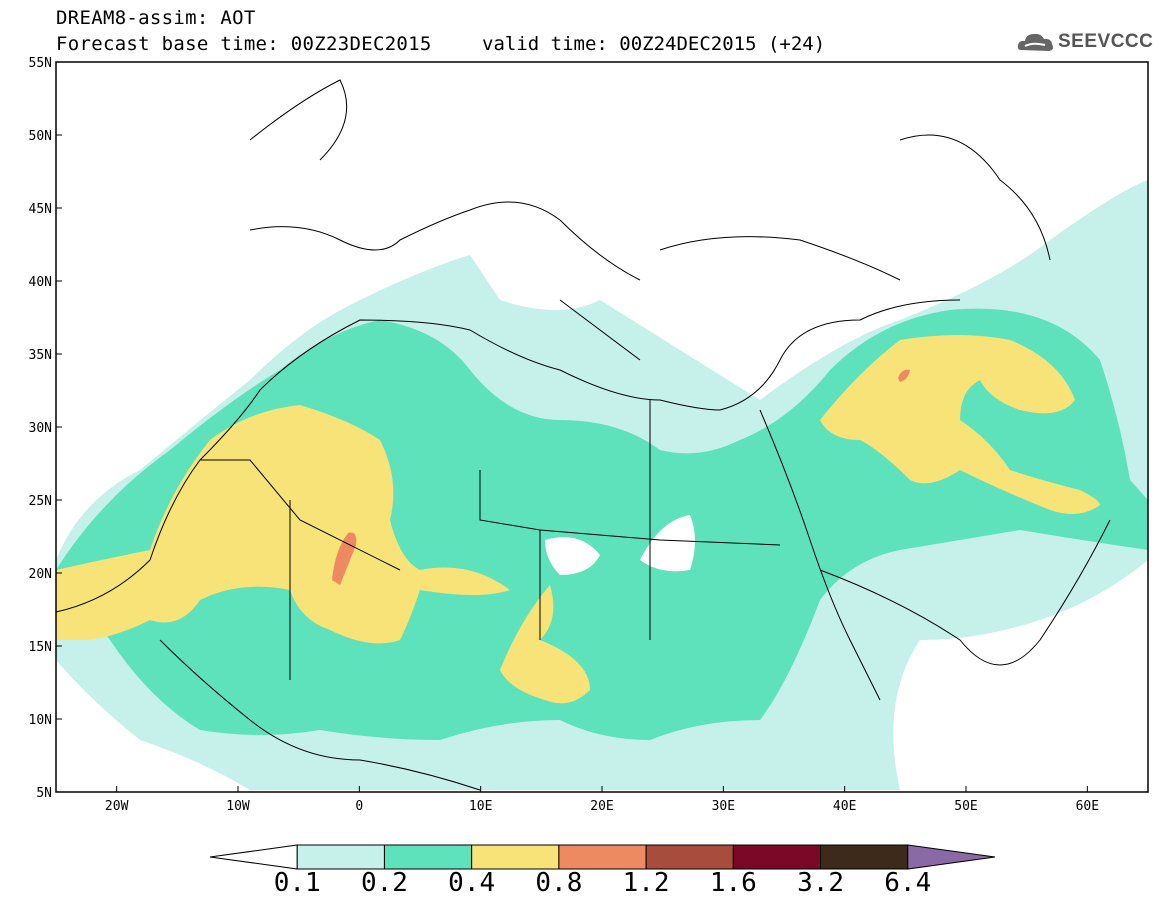 The image size is (1165, 905). What do you see at coordinates (297, 883) in the screenshot?
I see `colorbar-label: 0.1` at bounding box center [297, 883].